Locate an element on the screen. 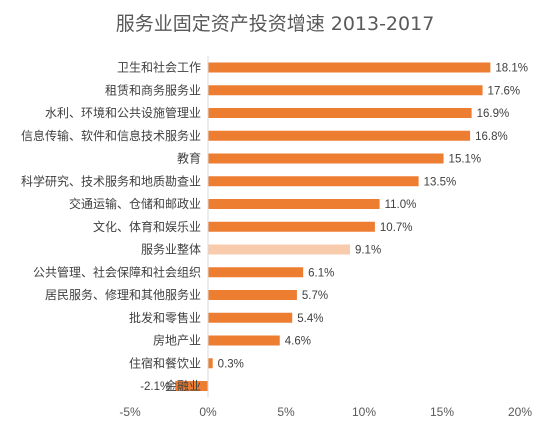 The width and height of the screenshot is (550, 434). x-tick-label: -5% is located at coordinates (130, 412).